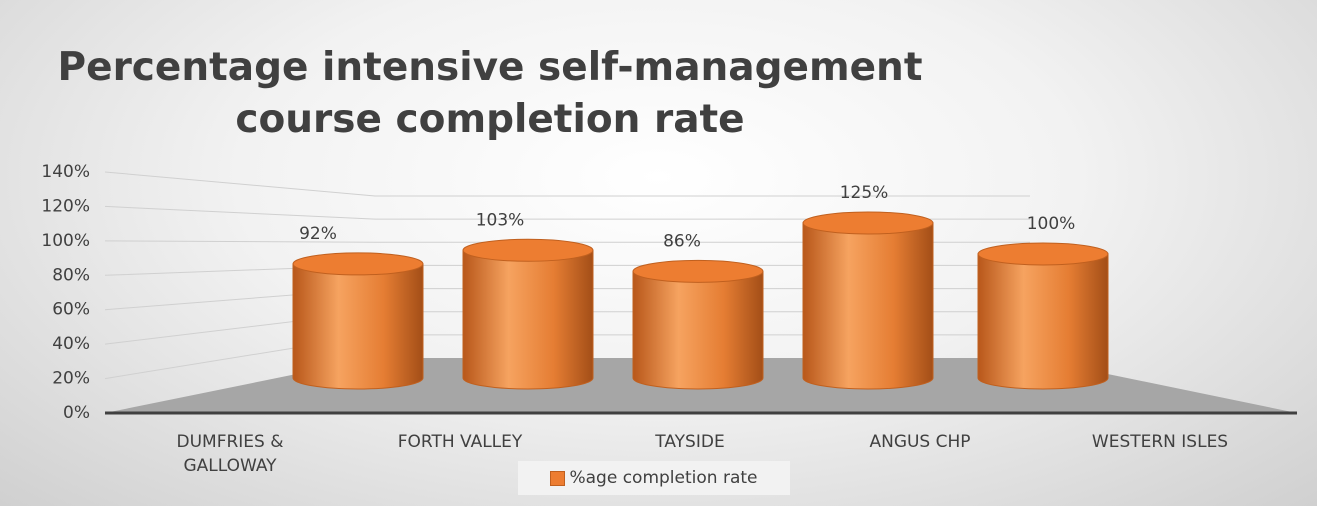 The height and width of the screenshot is (506, 1317). Describe the element at coordinates (230, 454) in the screenshot. I see `x-tick-label: DUMFRIES & GALLOWAY` at that location.